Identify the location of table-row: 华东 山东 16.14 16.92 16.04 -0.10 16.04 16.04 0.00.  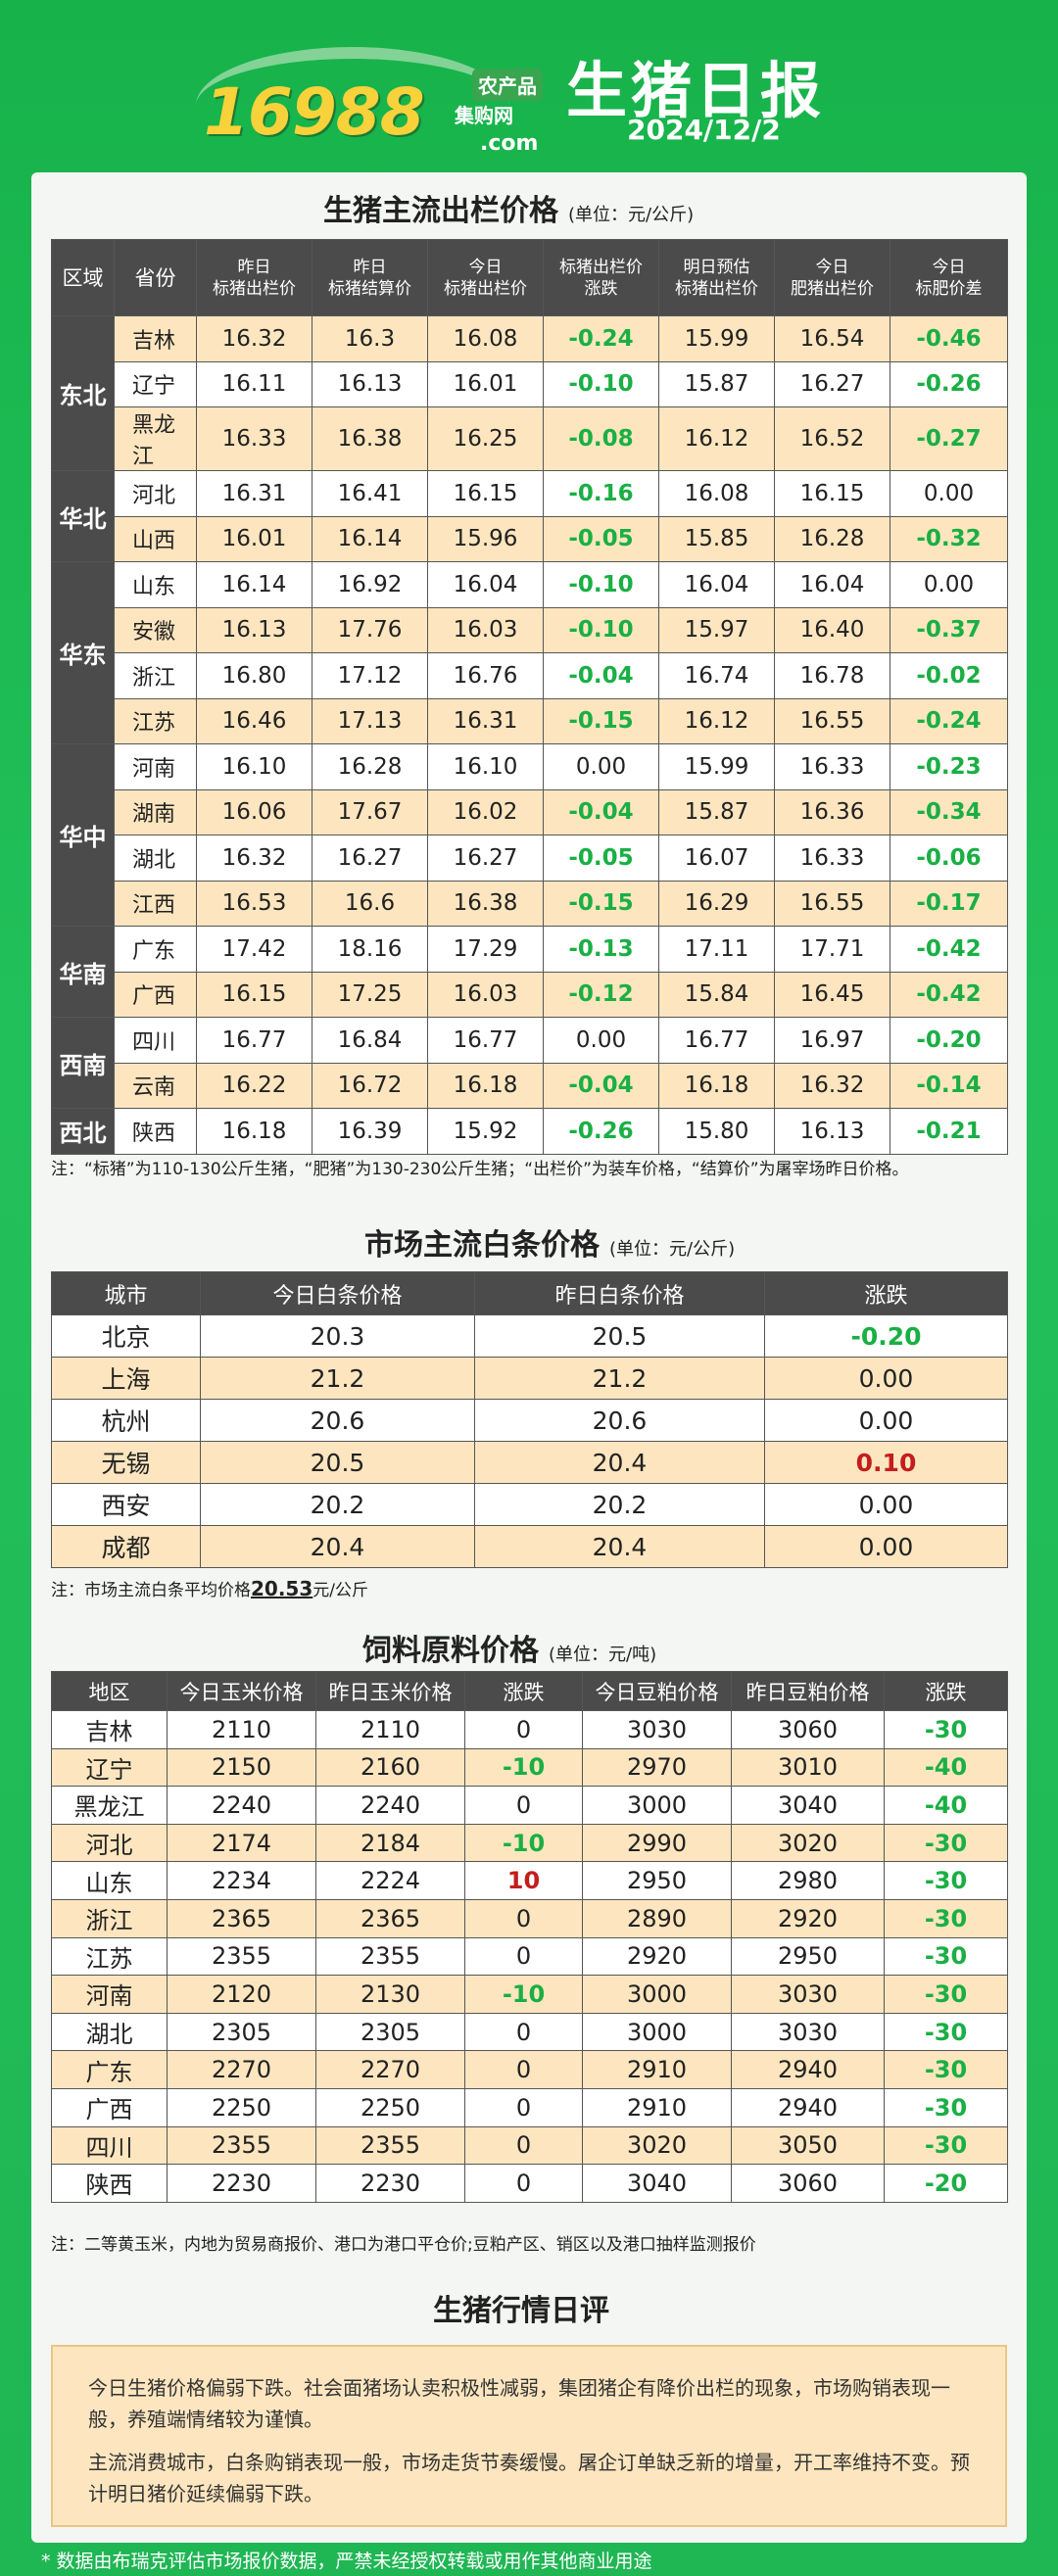
(529, 652).